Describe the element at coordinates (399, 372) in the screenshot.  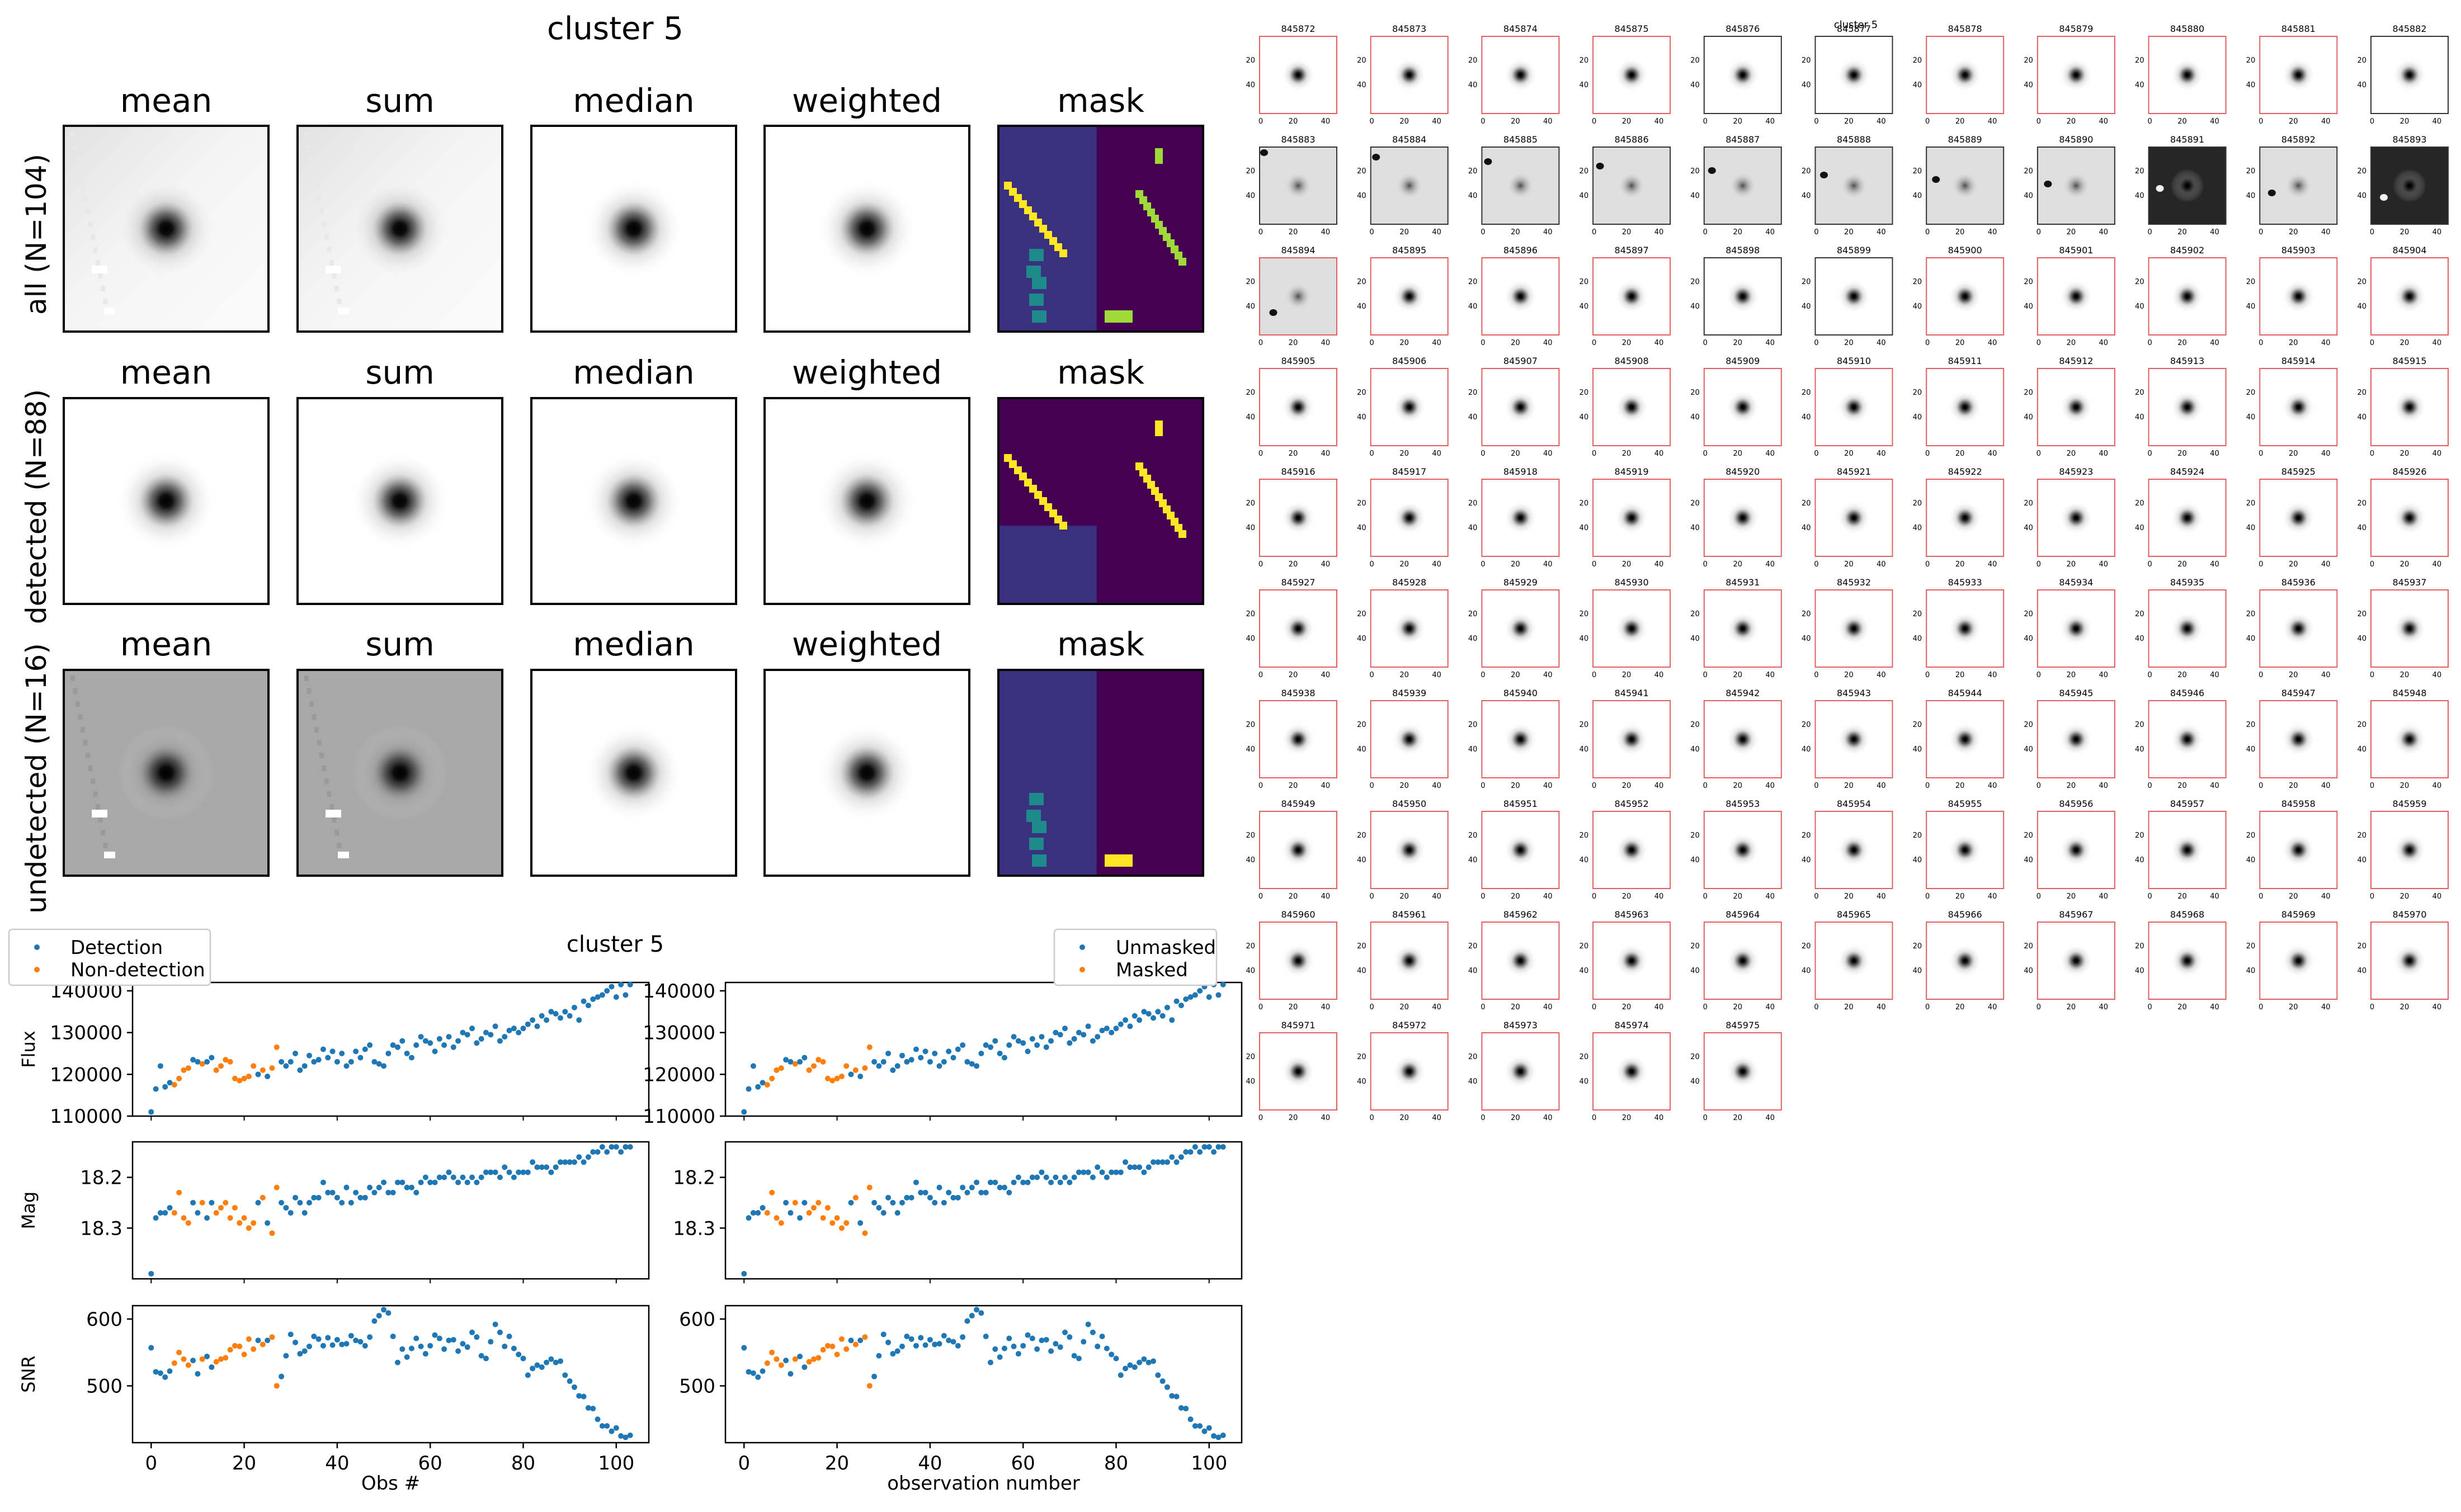
I see `column-title: sum` at that location.